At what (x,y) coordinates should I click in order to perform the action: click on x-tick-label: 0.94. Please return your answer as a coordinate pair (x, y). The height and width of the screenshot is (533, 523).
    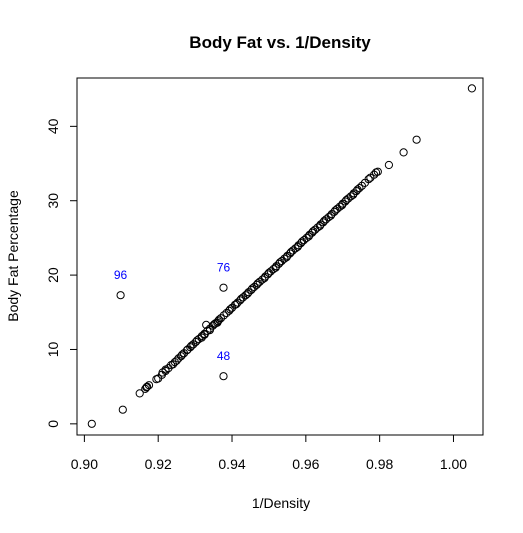
    Looking at the image, I should click on (231, 464).